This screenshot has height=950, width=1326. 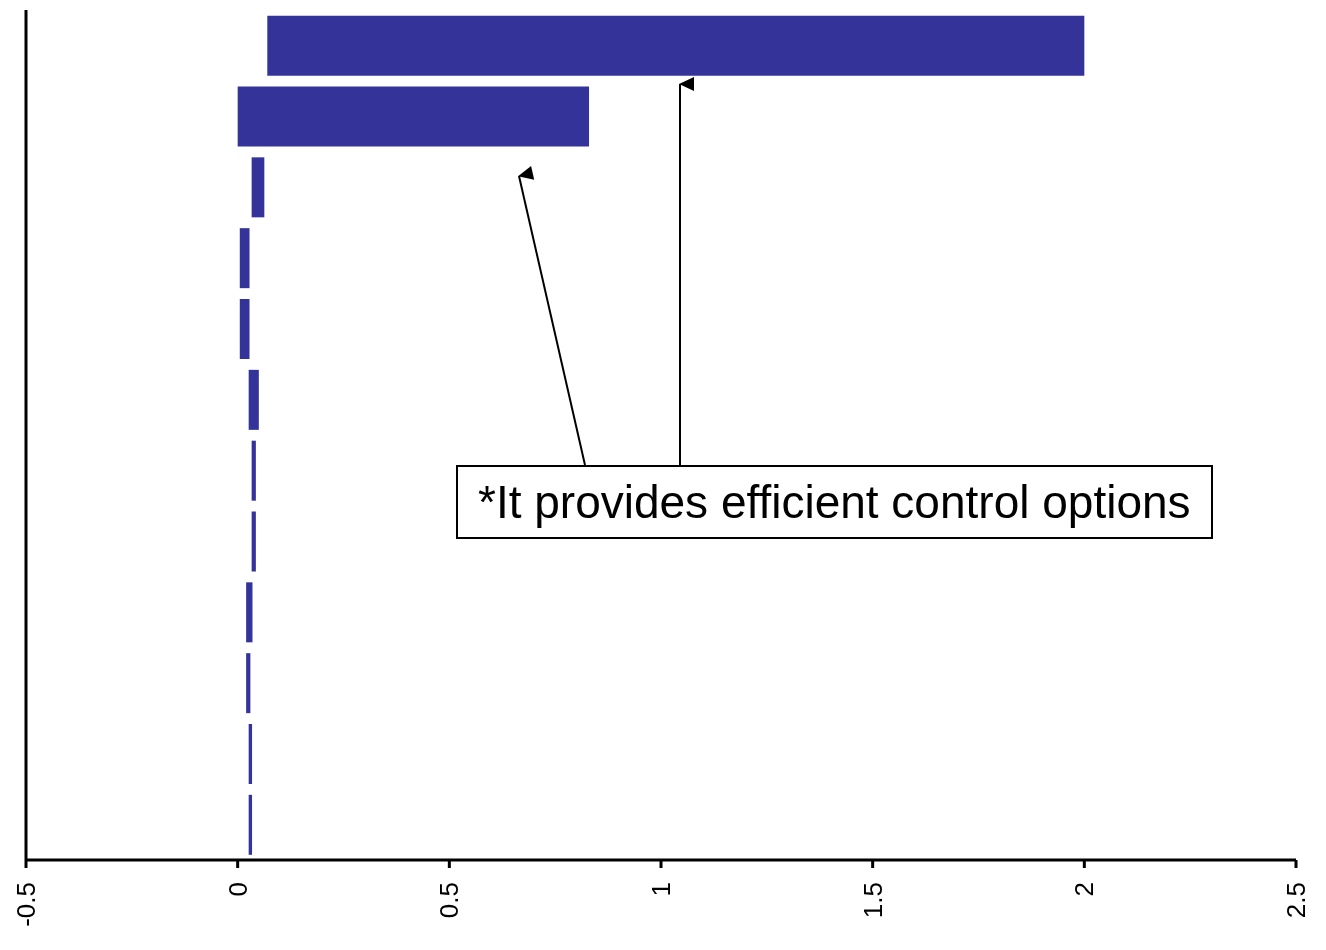 What do you see at coordinates (834, 502) in the screenshot?
I see `annotation: *It provides efficient control options` at bounding box center [834, 502].